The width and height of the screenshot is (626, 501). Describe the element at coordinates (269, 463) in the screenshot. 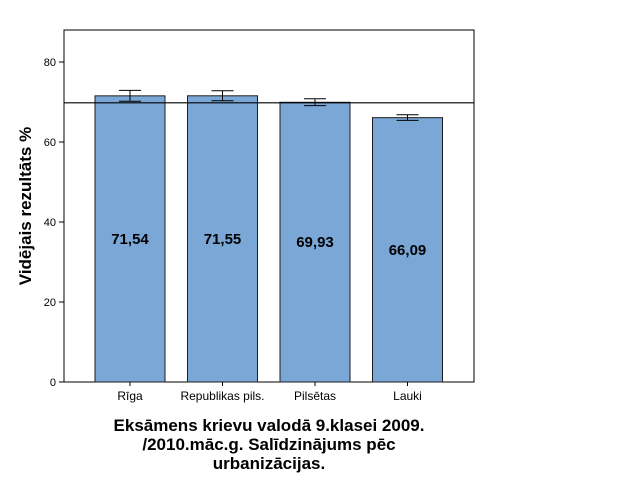

I see `chart-title-line: urbanizācijas.` at that location.